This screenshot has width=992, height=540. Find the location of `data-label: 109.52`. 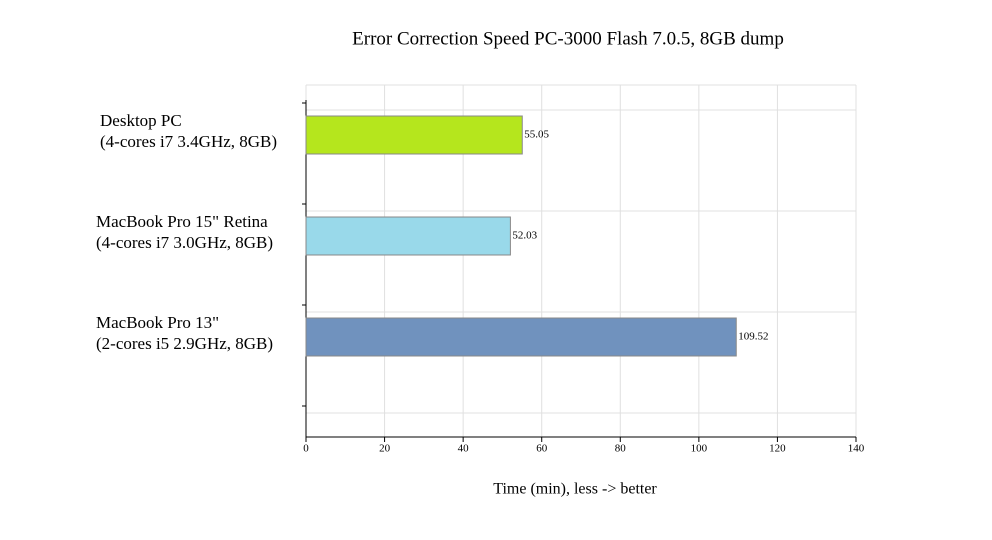

data-label: 109.52 is located at coordinates (753, 337).